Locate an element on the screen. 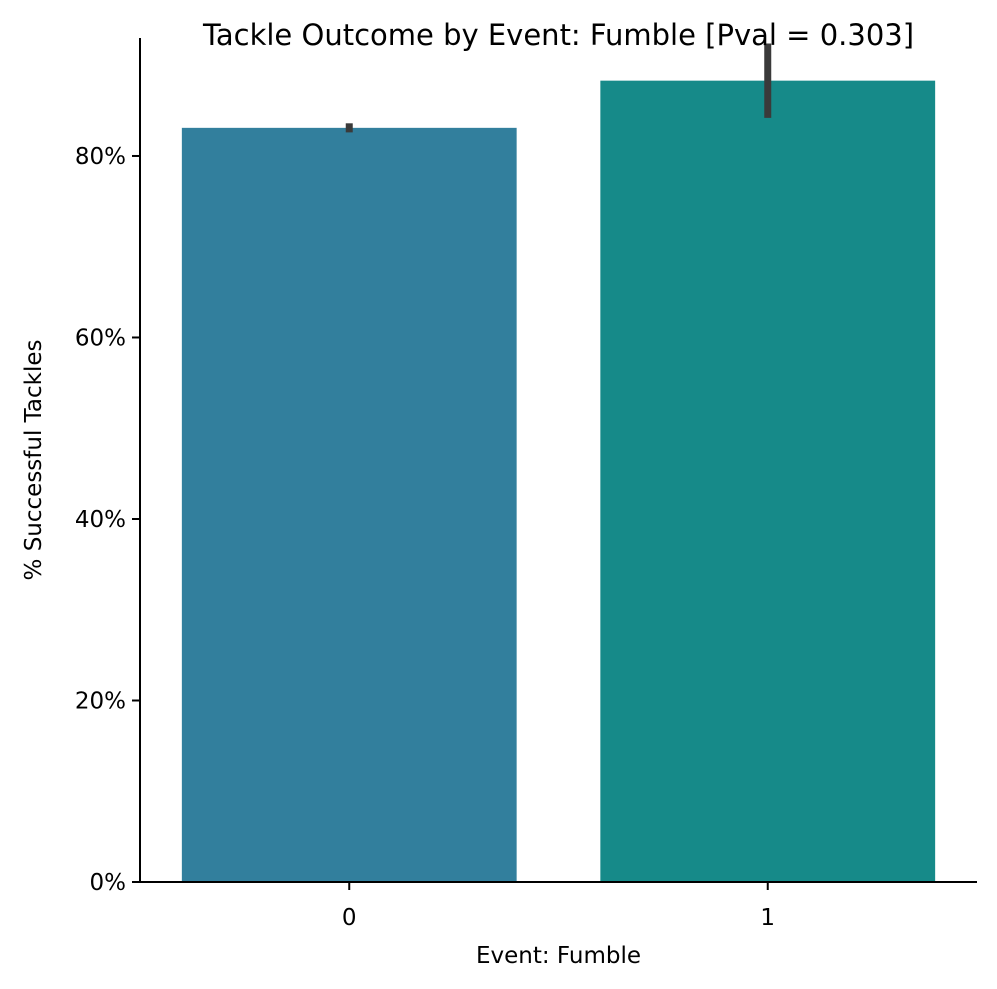 The height and width of the screenshot is (989, 997). y-tick-label: 0% is located at coordinates (108, 883).